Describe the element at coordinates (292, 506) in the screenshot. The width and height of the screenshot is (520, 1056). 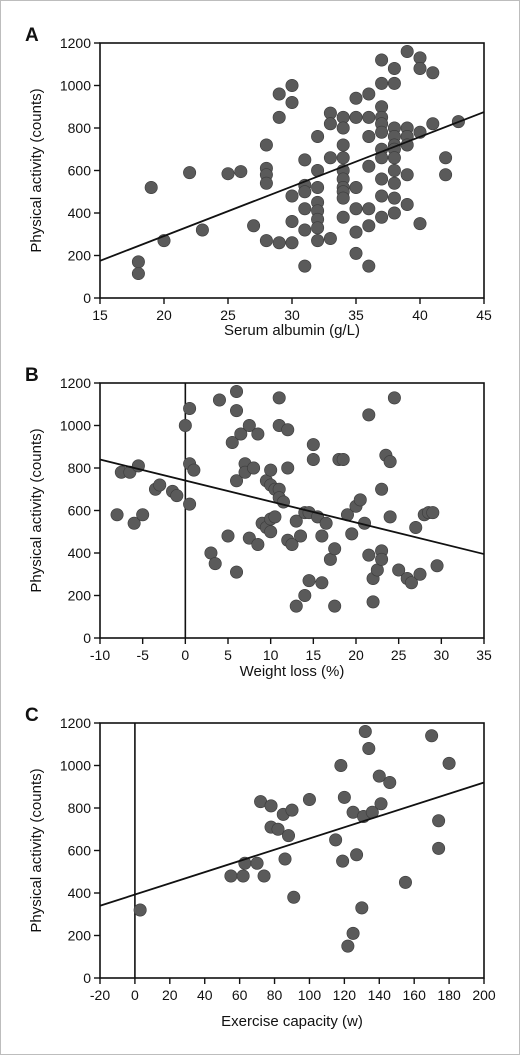
I see `regression-line` at that location.